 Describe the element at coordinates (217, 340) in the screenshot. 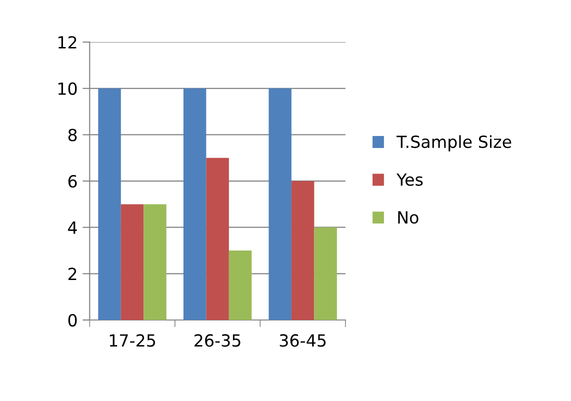

I see `x-tick-label: 26-35` at that location.